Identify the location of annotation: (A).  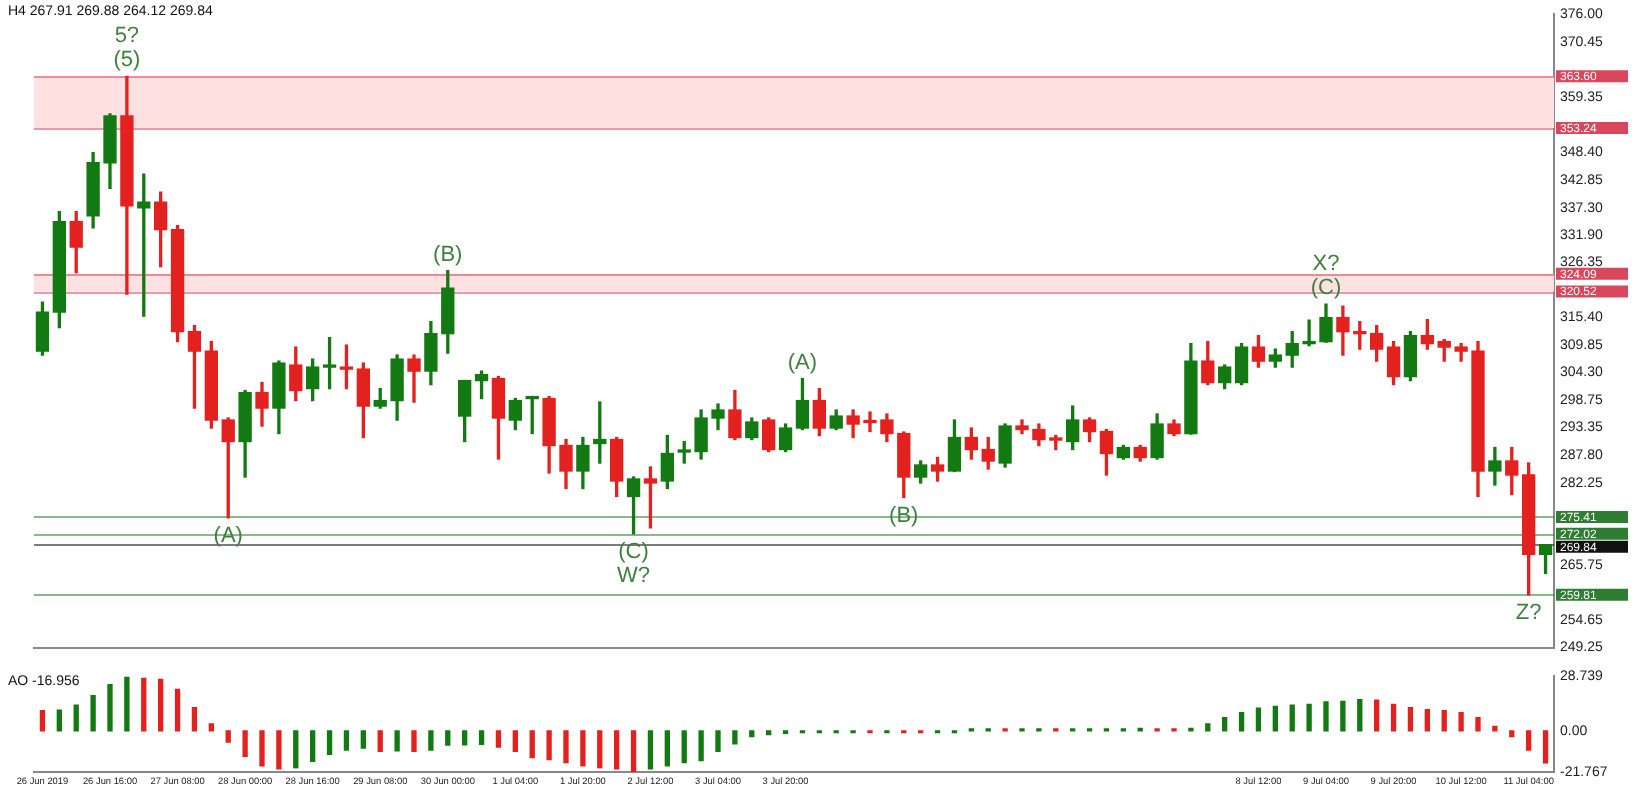
(802, 362).